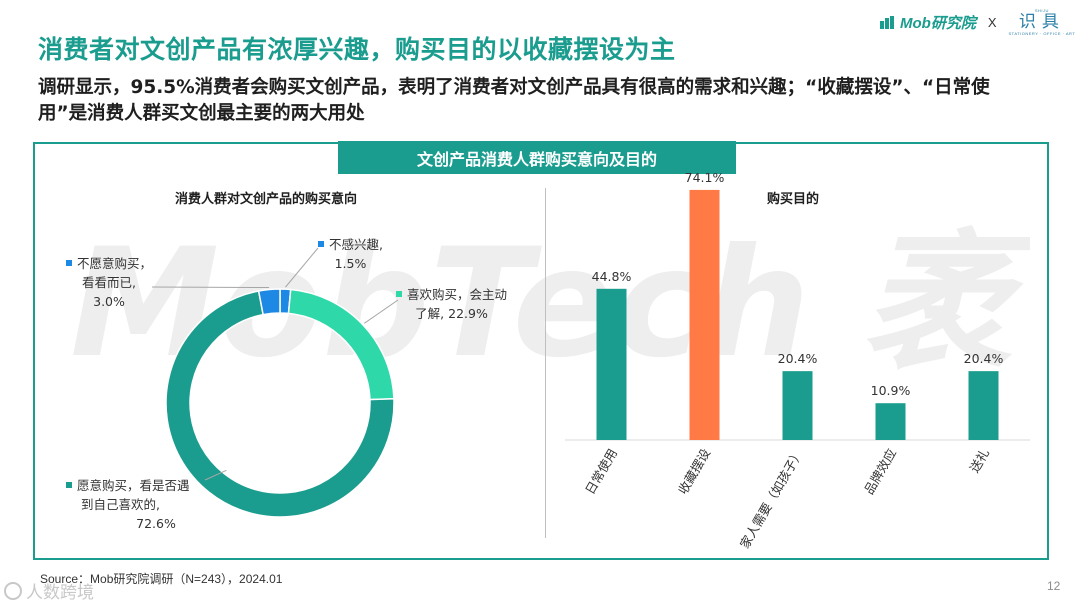  I want to click on mob-logo-text: Mob研究院, so click(938, 23).